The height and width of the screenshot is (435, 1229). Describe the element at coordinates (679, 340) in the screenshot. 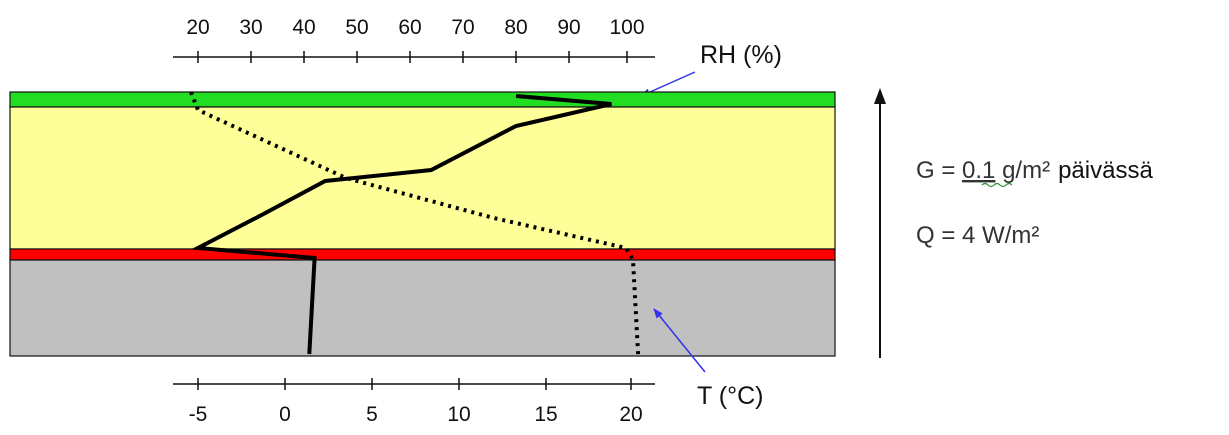

I see `temperature-pointer-arrow` at that location.